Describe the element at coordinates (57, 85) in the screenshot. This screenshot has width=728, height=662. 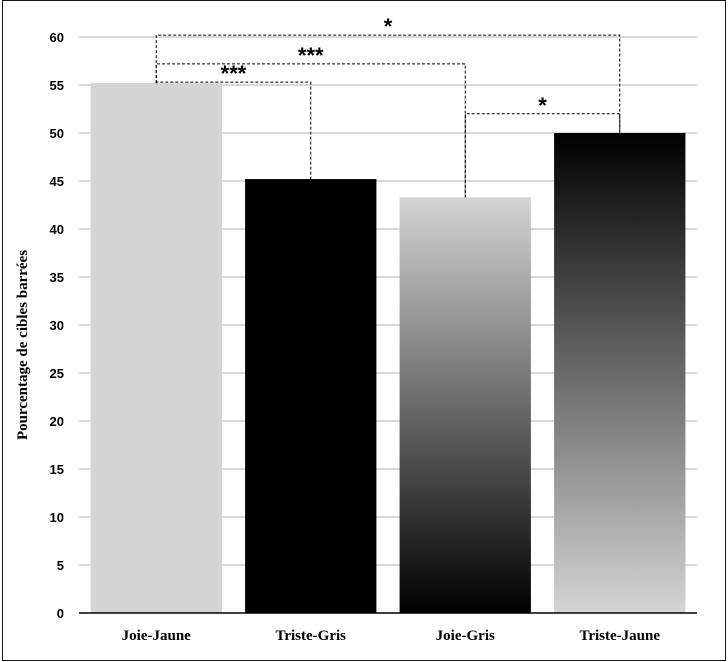
I see `y-tick-label: 55` at that location.